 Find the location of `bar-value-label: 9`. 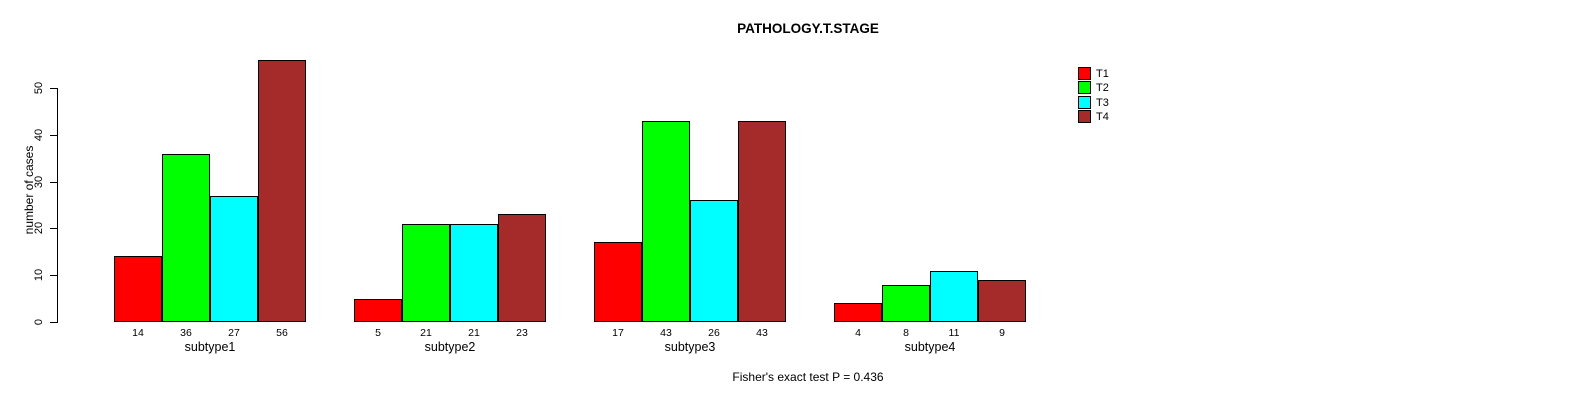

bar-value-label: 9 is located at coordinates (1002, 333).